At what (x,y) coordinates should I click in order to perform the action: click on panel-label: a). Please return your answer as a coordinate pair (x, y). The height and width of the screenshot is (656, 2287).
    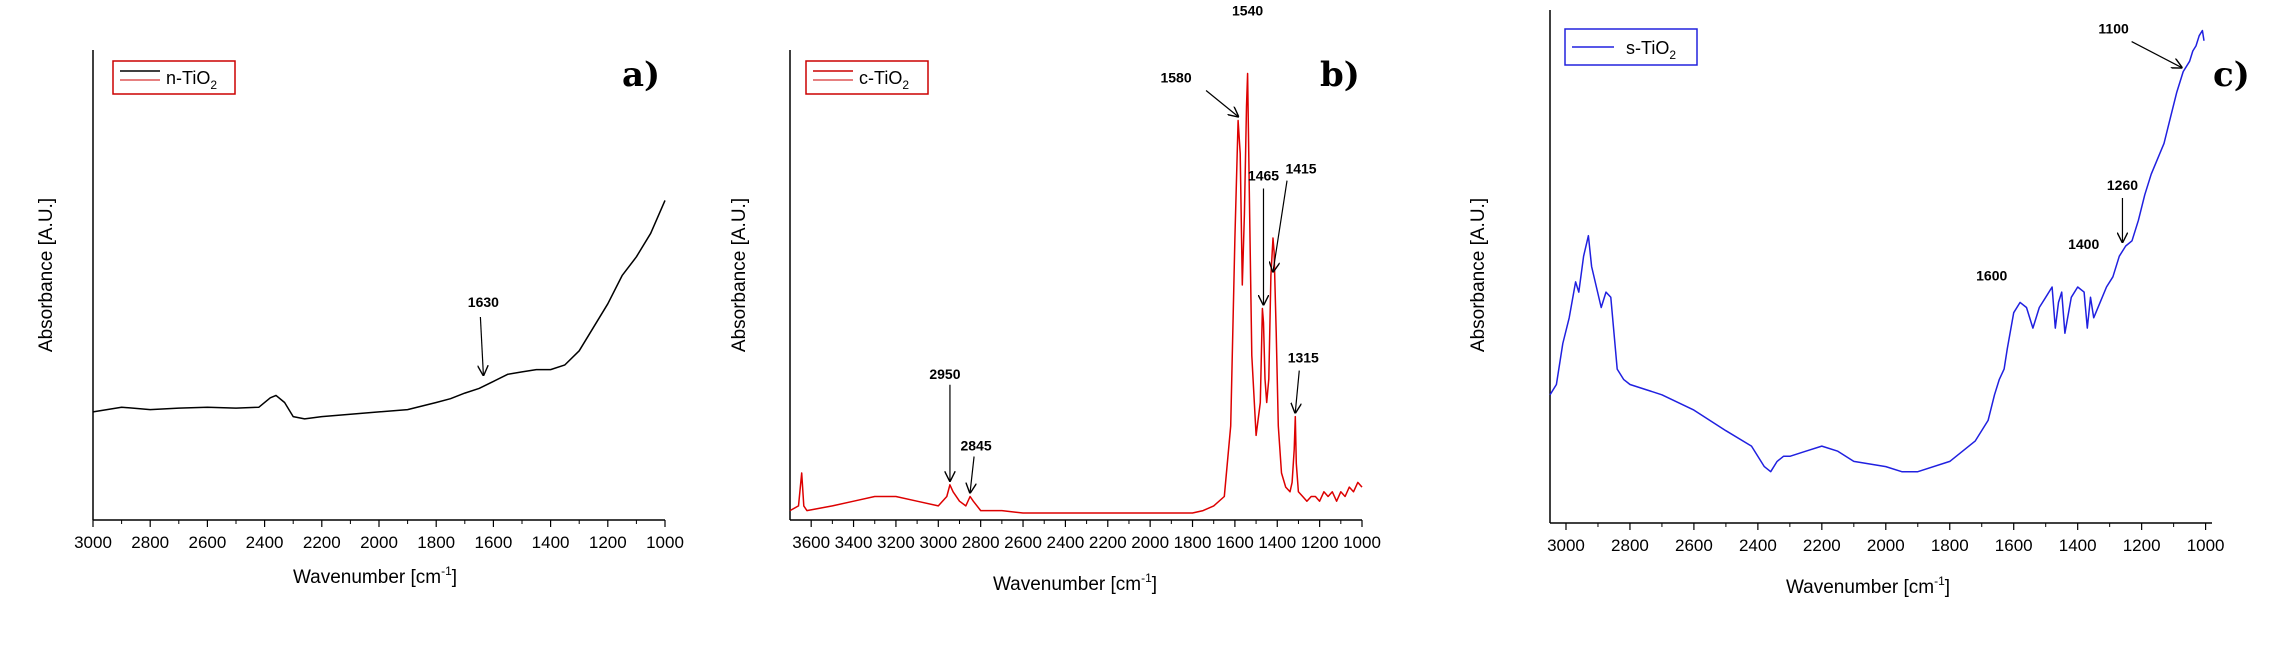
    Looking at the image, I should click on (641, 75).